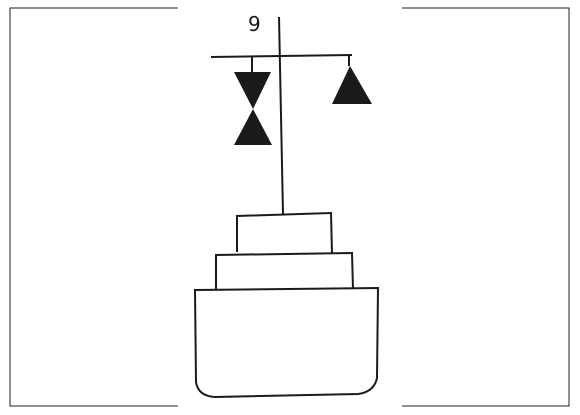 The image size is (580, 415). I want to click on figure-label: 9, so click(254, 24).